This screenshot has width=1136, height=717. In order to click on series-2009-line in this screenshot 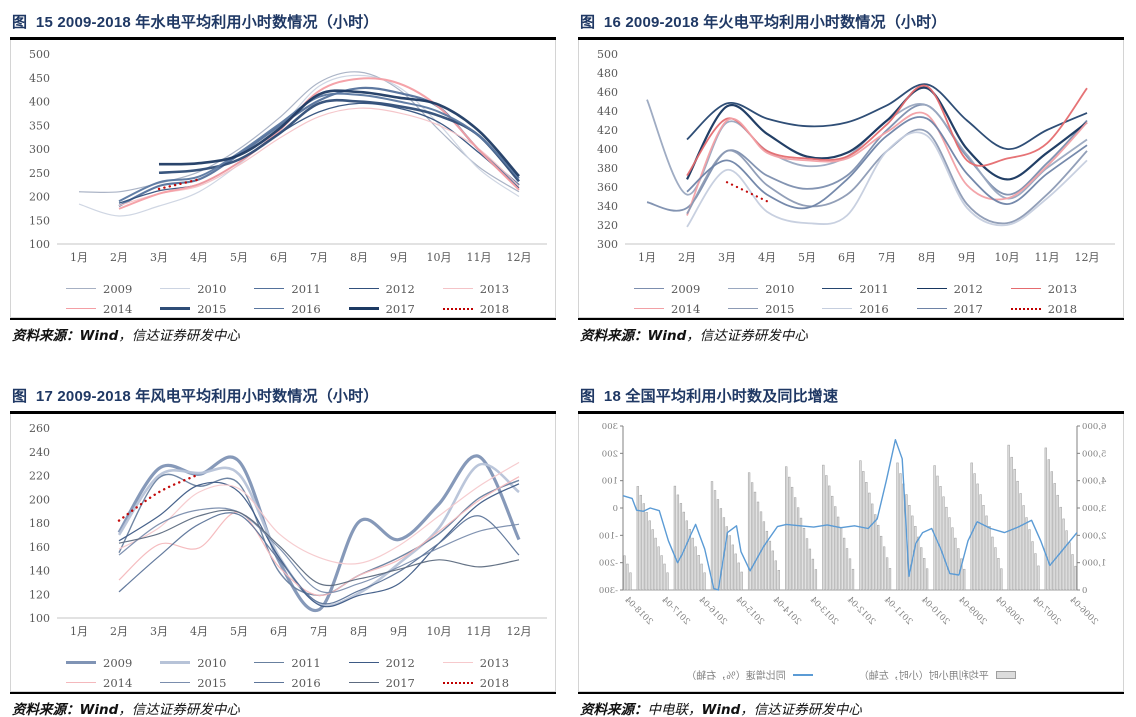, I will do `click(319, 533)`.